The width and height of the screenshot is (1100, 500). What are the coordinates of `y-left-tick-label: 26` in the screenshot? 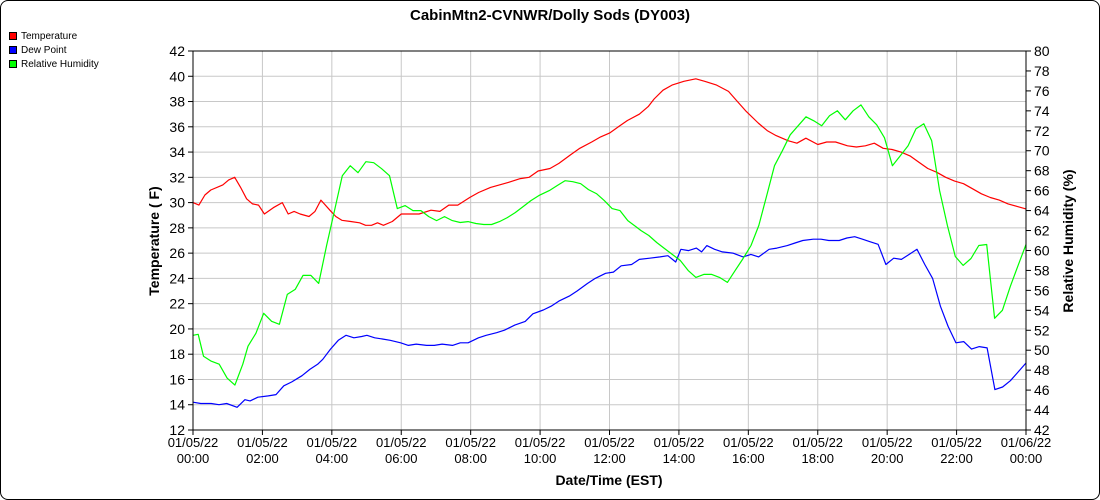 It's located at (177, 253).